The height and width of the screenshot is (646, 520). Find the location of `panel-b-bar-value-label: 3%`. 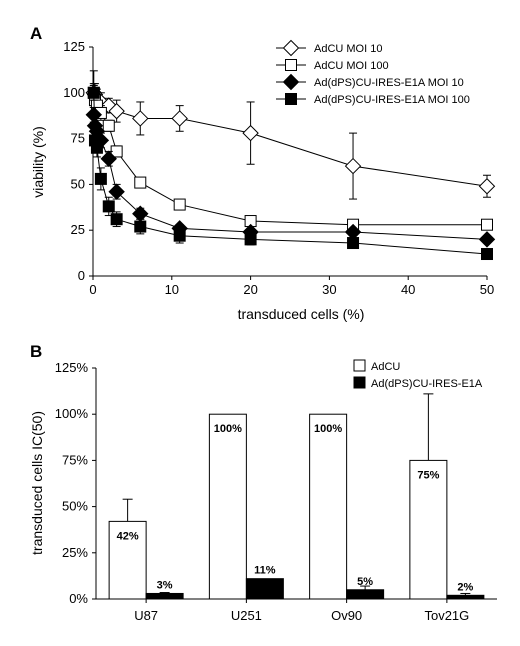

panel-b-bar-value-label: 3% is located at coordinates (165, 585).